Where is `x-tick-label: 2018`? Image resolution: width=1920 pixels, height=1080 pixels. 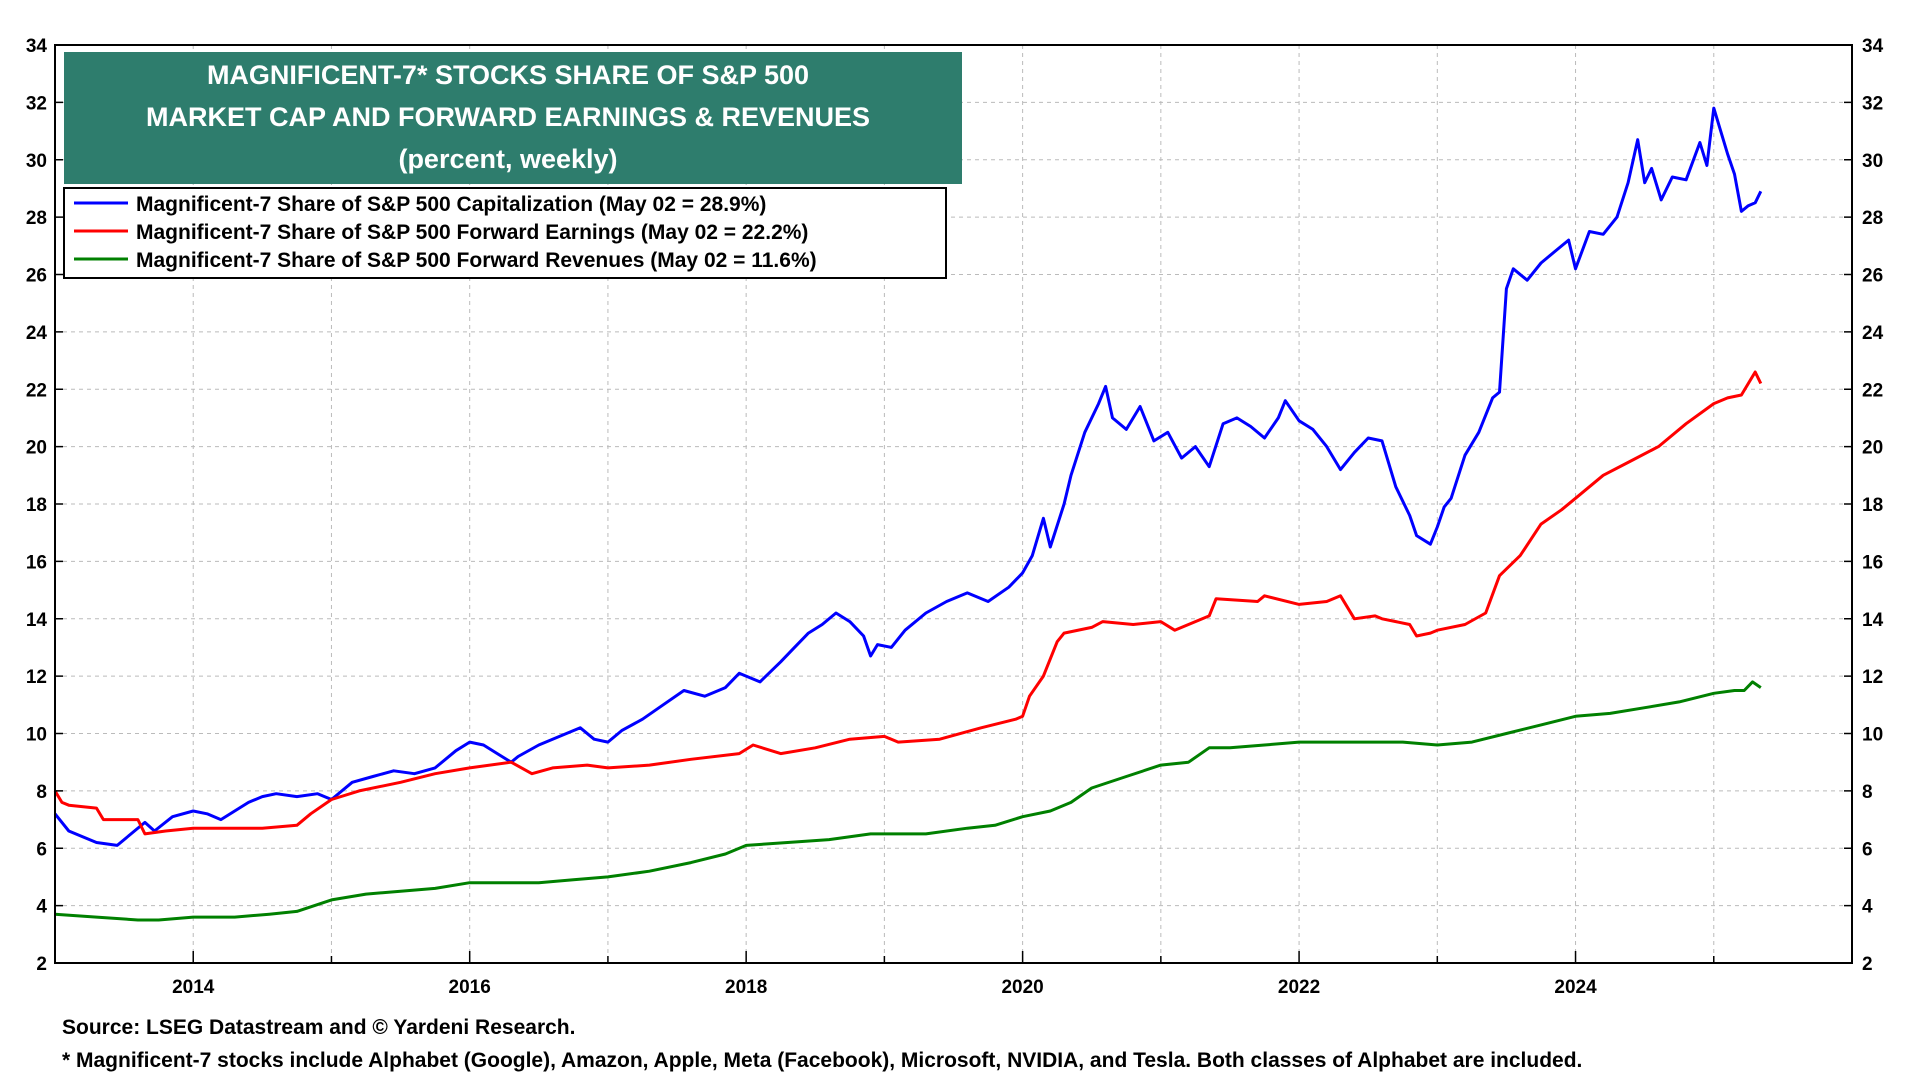
x-tick-label: 2018 is located at coordinates (746, 987).